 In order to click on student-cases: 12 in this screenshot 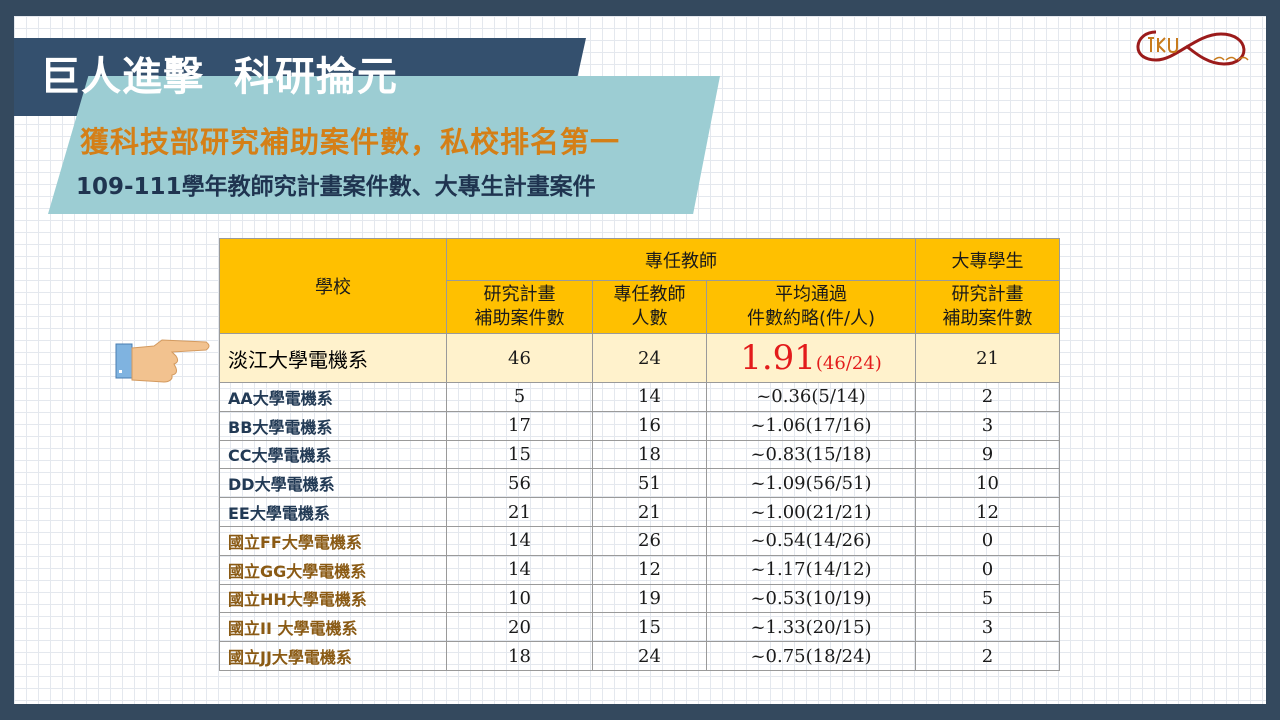, I will do `click(988, 512)`.